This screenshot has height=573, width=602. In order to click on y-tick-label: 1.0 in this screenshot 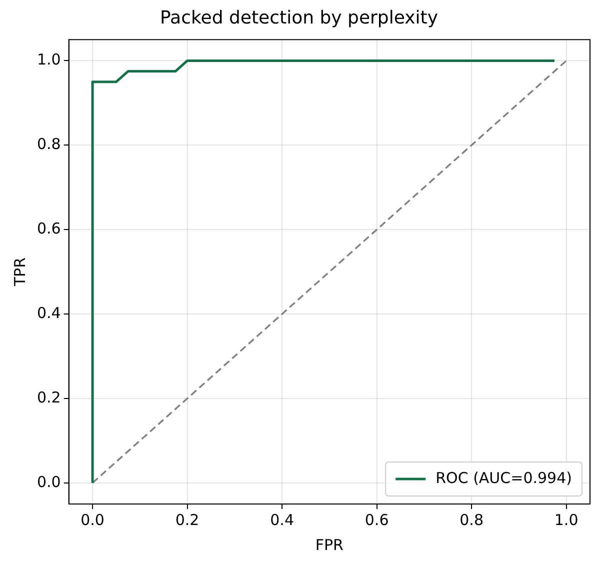, I will do `click(48, 59)`.